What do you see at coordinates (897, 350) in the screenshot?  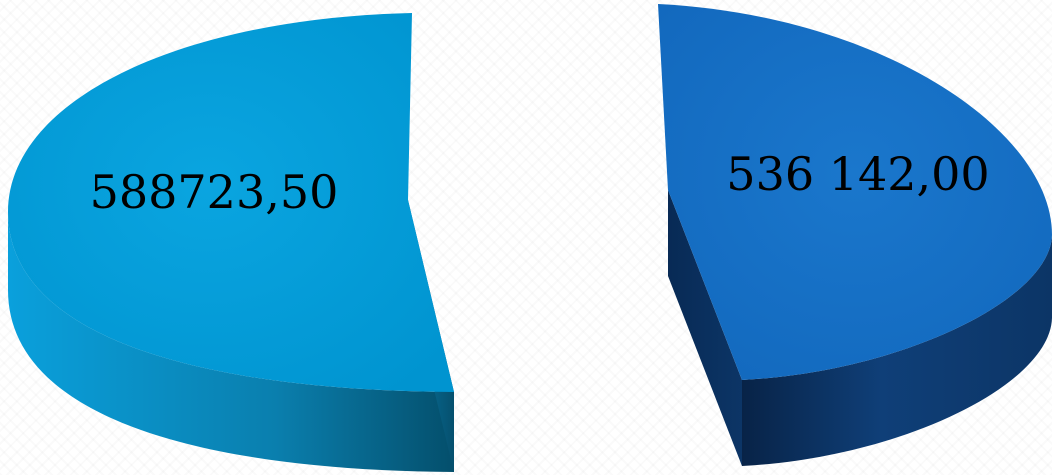 I see `pie-slice-2-side` at bounding box center [897, 350].